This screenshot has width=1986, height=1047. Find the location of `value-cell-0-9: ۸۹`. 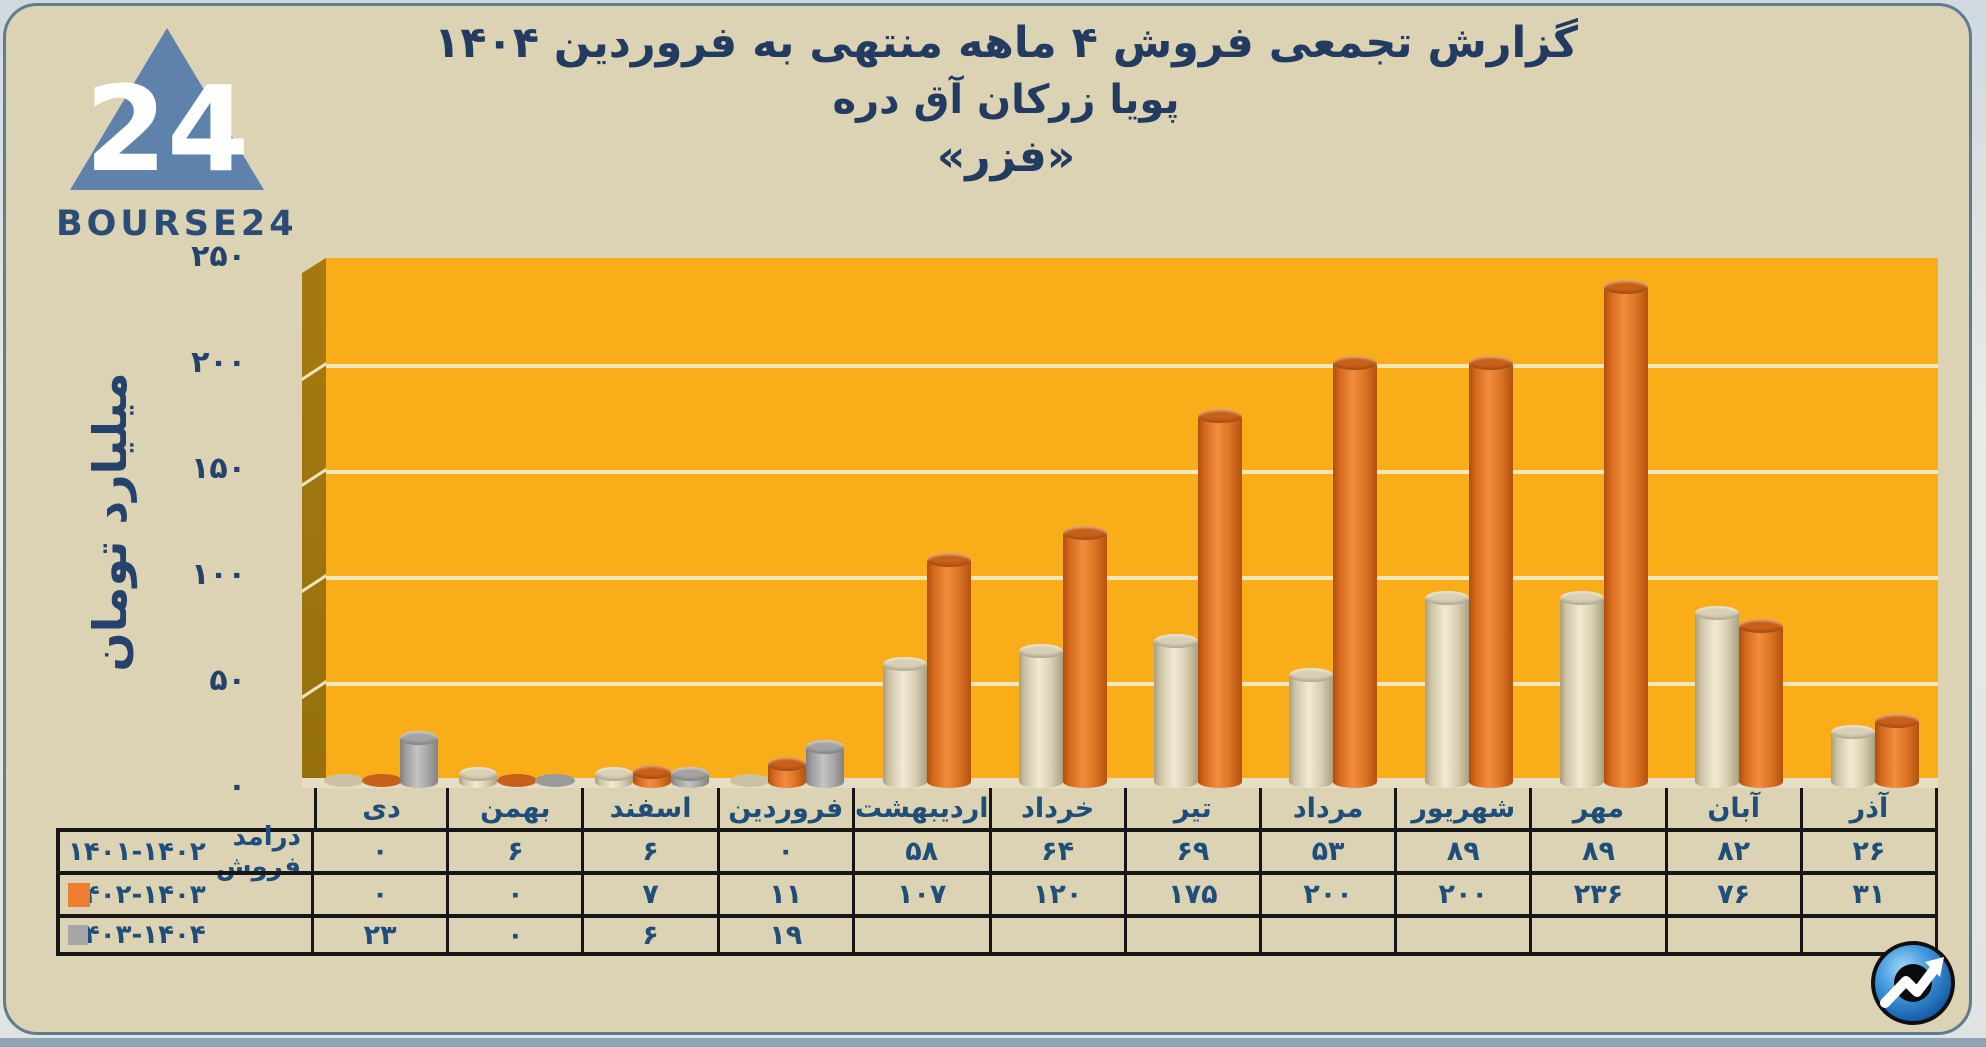

value-cell-0-9: ۸۹ is located at coordinates (1600, 849).